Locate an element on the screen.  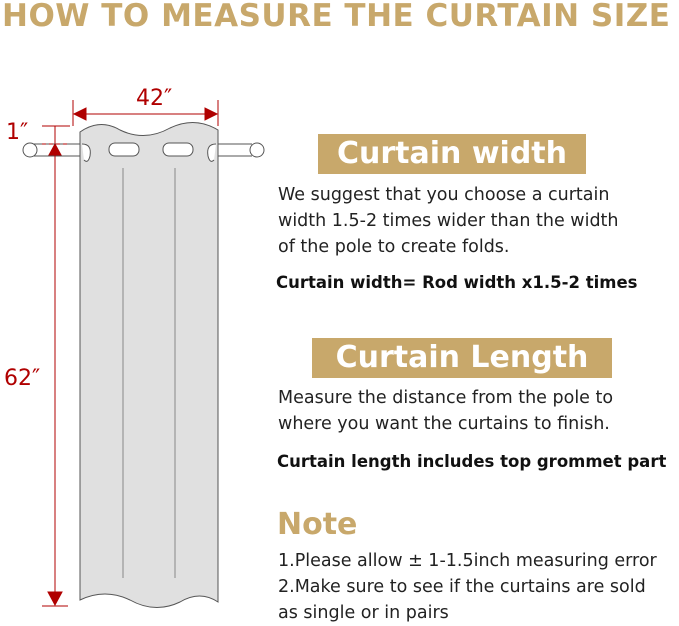
note-heading: Note is located at coordinates (317, 524).